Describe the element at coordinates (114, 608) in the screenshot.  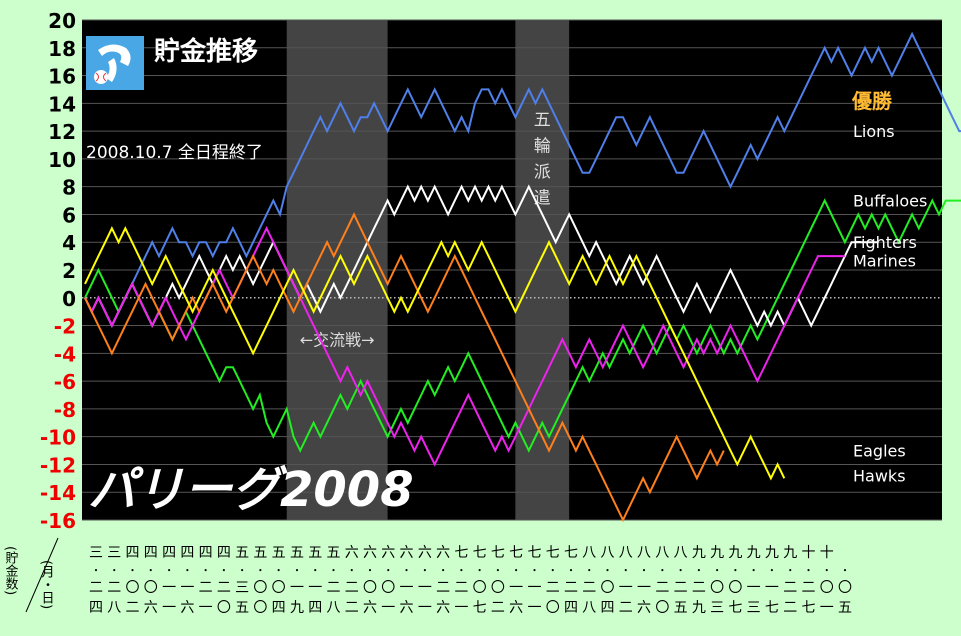
I see `date-day-ones: 八` at that location.